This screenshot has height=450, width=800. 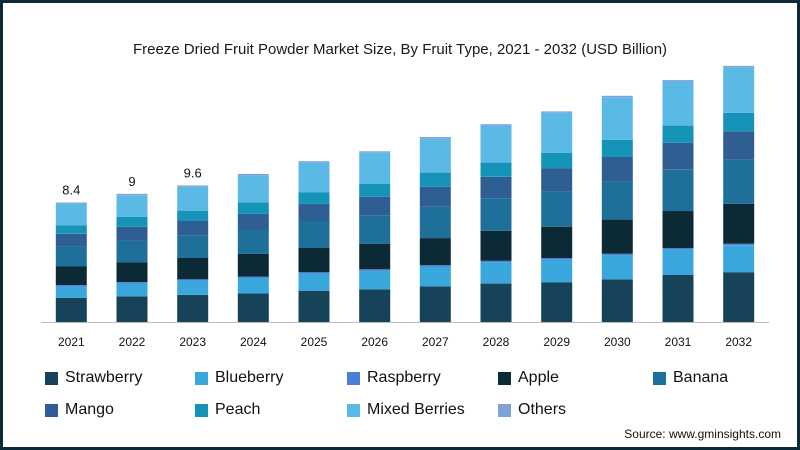 What do you see at coordinates (557, 259) in the screenshot?
I see `bar-segment-raspberry-2029` at bounding box center [557, 259].